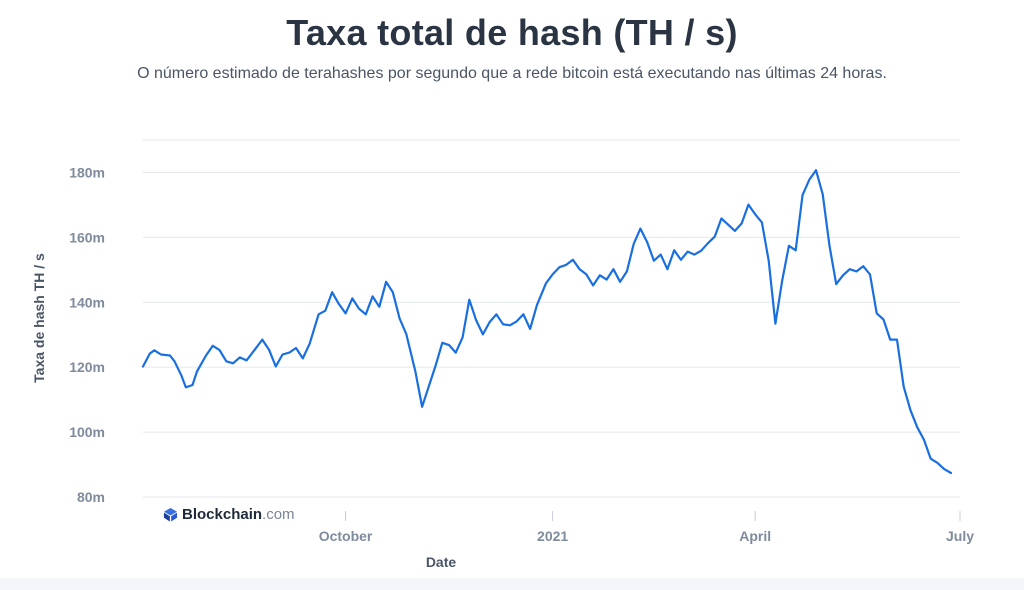 The image size is (1024, 590). I want to click on x-tick-label: October, so click(346, 536).